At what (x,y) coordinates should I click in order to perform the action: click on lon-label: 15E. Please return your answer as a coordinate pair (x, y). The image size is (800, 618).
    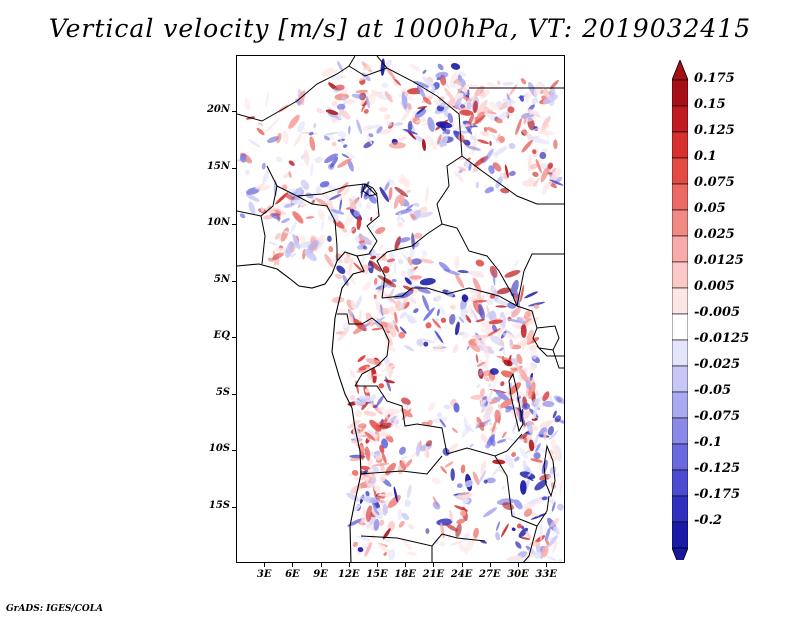
    Looking at the image, I should click on (377, 574).